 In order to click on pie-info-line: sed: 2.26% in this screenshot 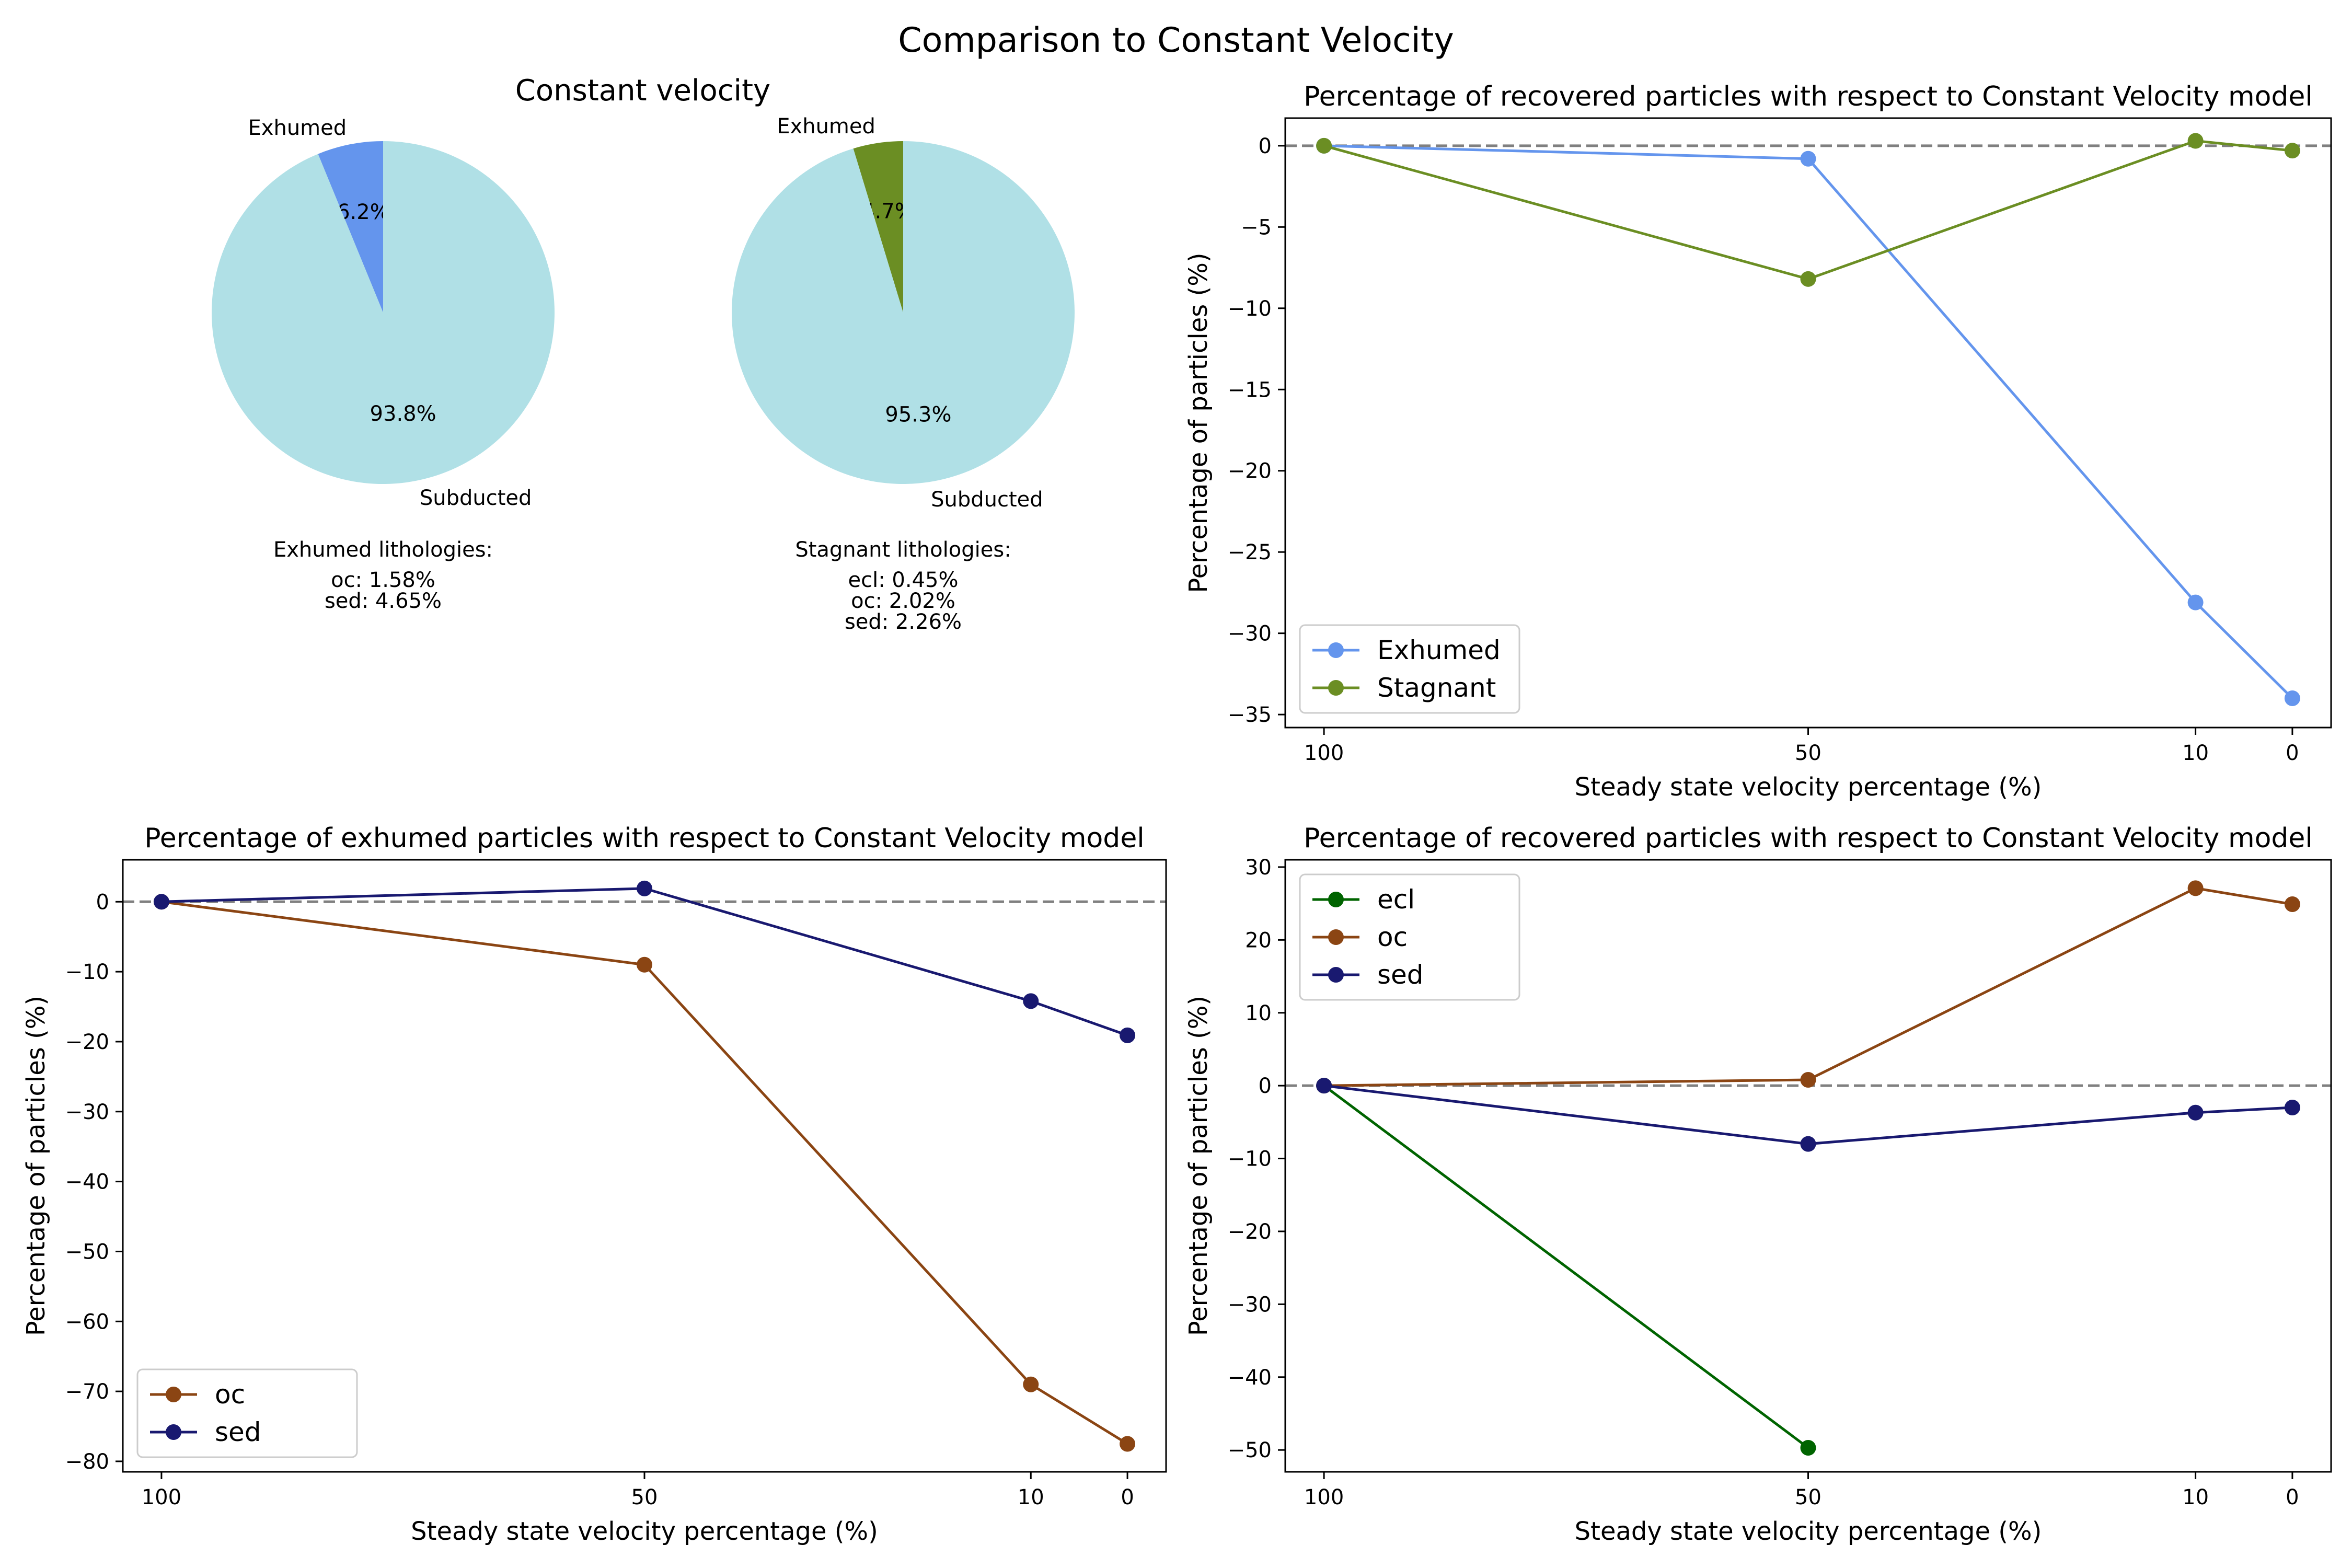, I will do `click(903, 622)`.